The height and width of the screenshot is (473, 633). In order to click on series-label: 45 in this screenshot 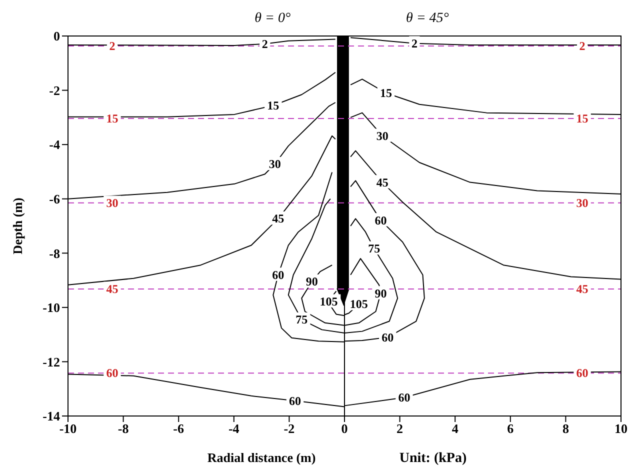, I will do `click(112, 289)`.